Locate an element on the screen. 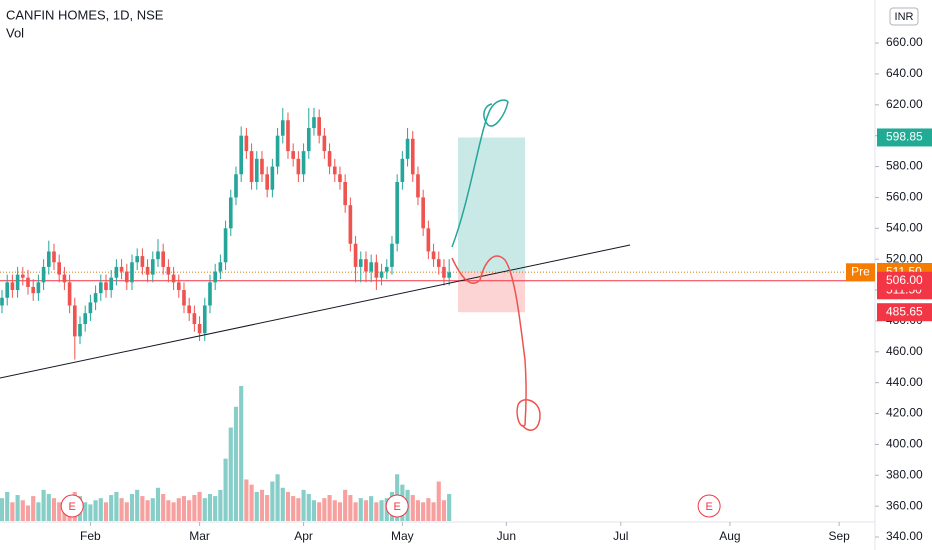 The width and height of the screenshot is (932, 550). x-tick-label: Sep is located at coordinates (839, 536).